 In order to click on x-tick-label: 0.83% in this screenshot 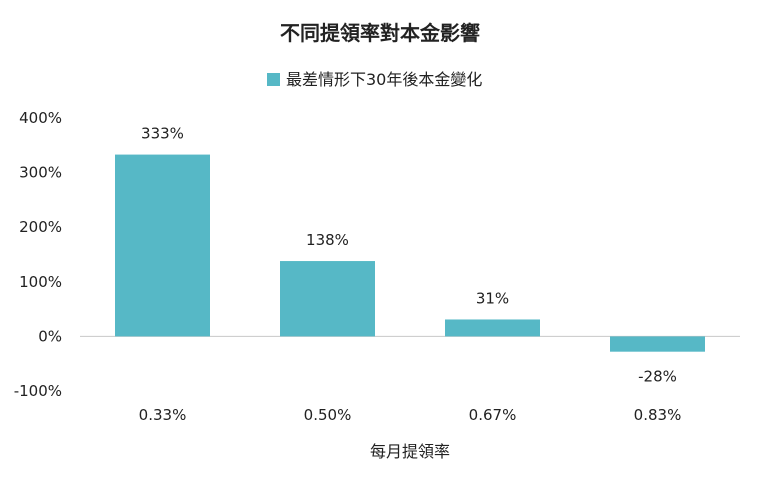, I will do `click(658, 415)`.